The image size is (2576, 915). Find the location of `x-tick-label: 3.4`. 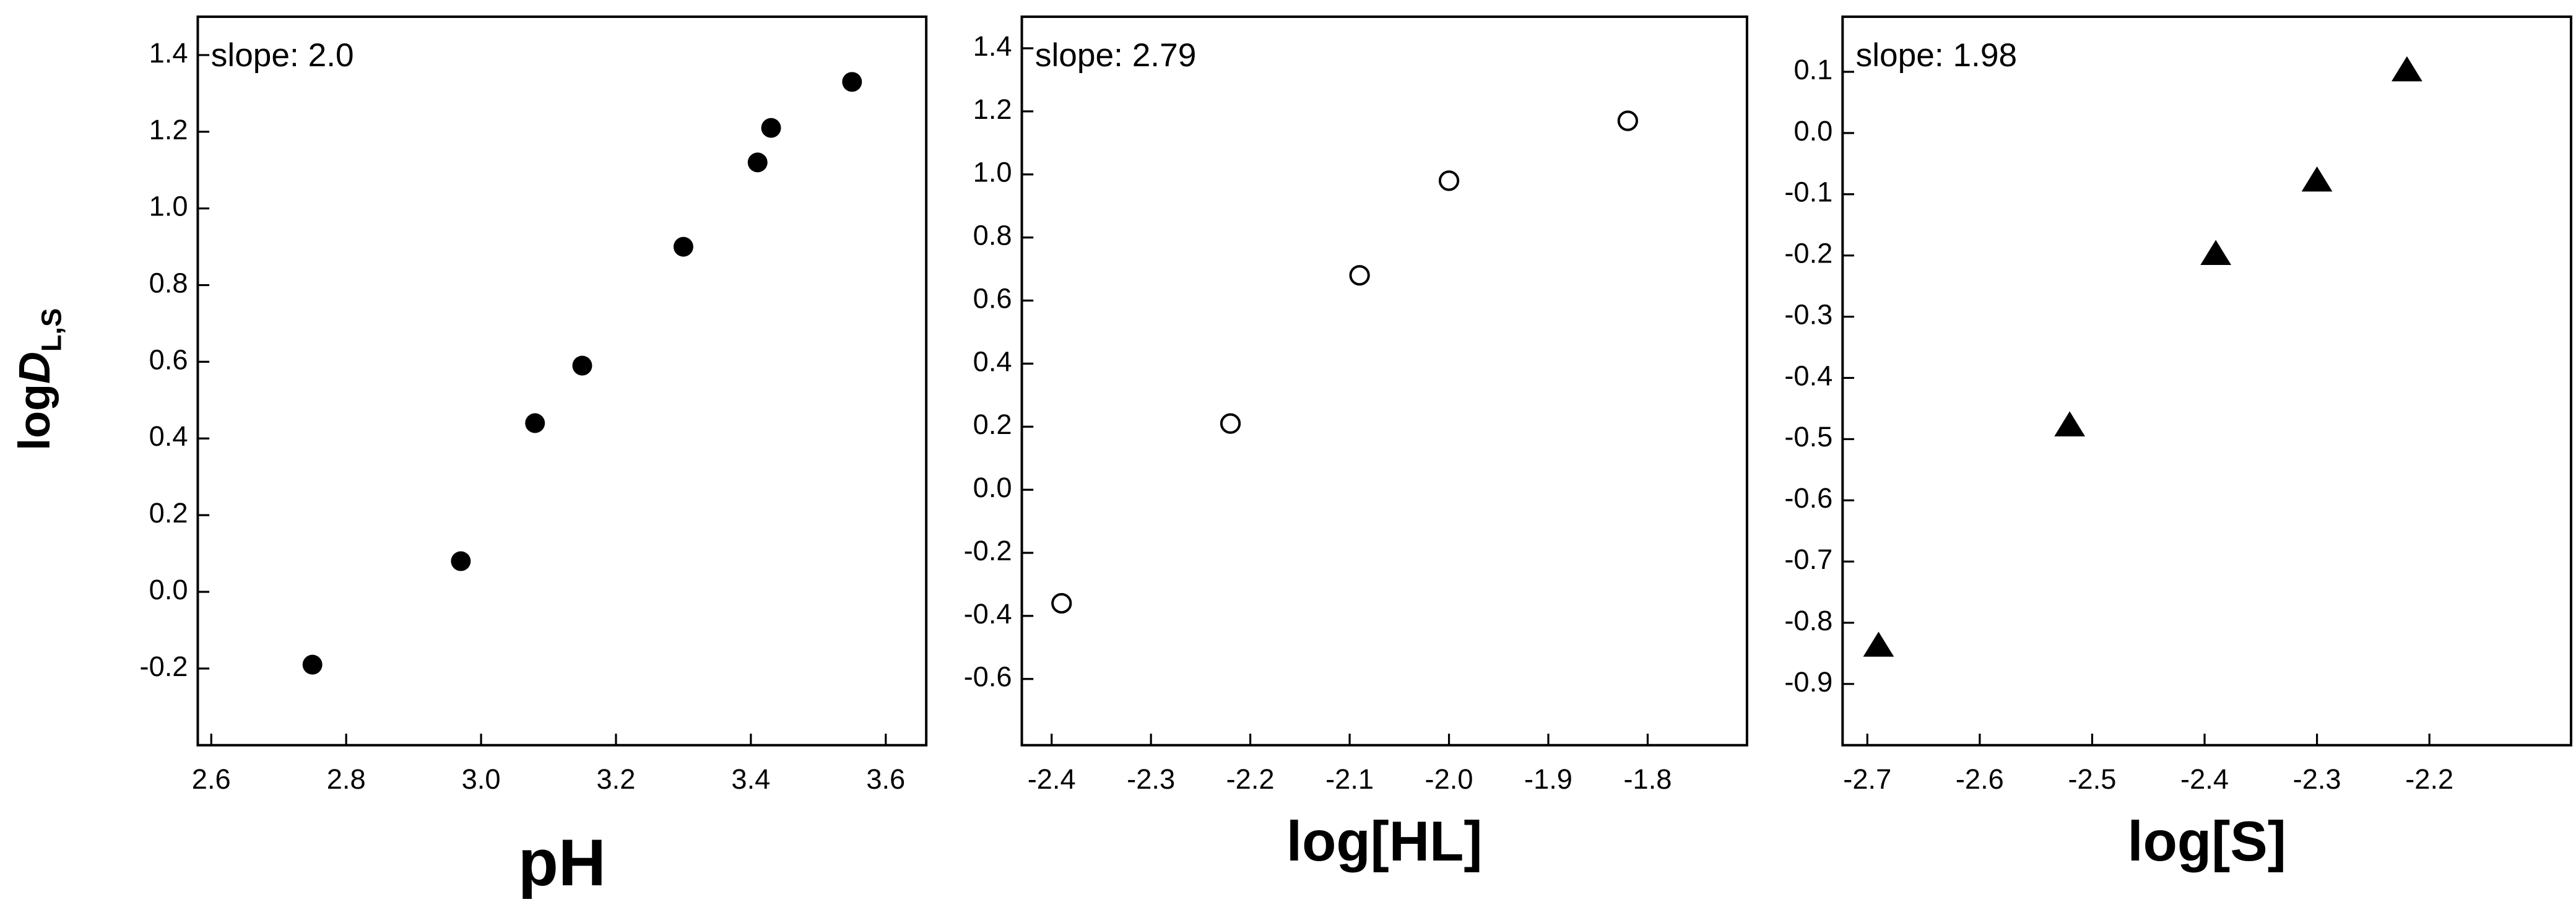

x-tick-label: 3.4 is located at coordinates (750, 779).